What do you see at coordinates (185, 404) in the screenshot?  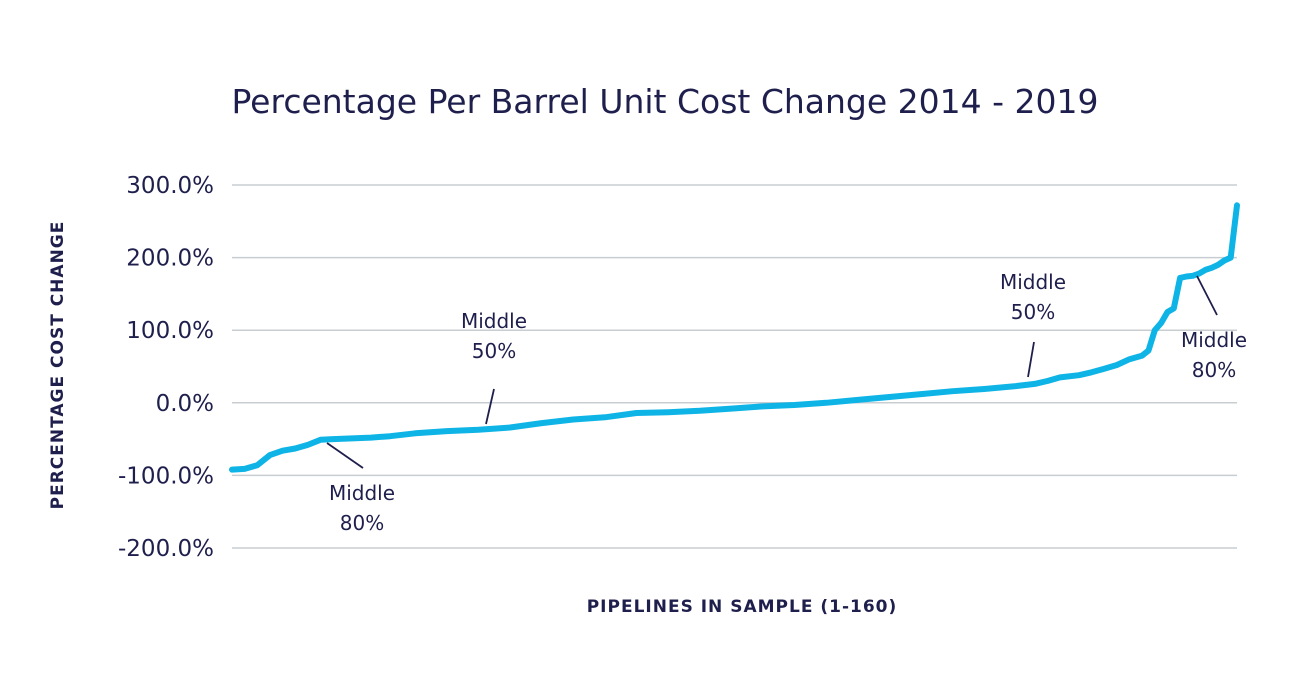 I see `y-tick-label: 0.0%` at bounding box center [185, 404].